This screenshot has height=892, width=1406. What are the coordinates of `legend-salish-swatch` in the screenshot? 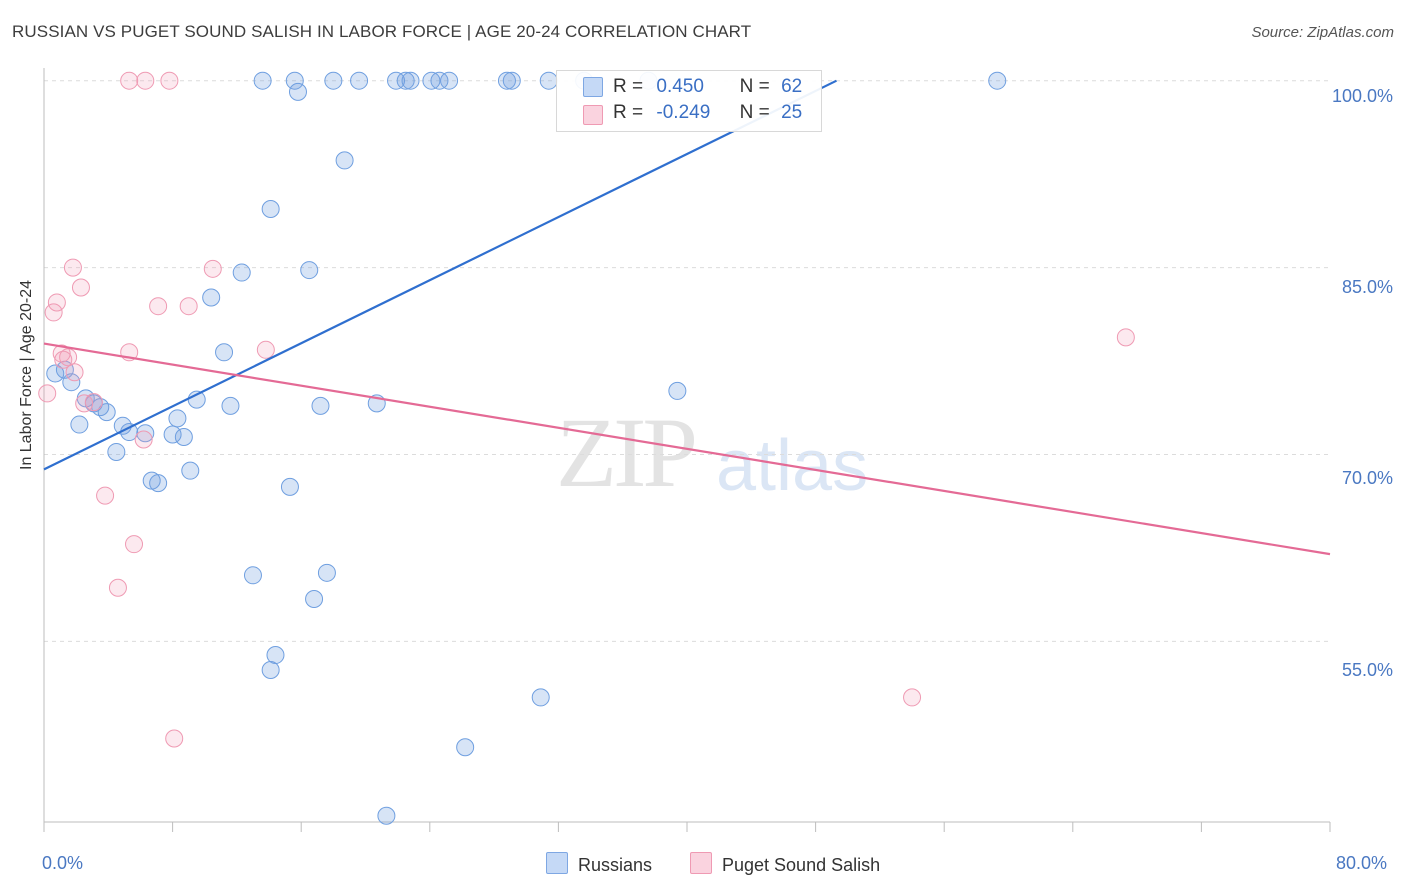 It's located at (701, 863).